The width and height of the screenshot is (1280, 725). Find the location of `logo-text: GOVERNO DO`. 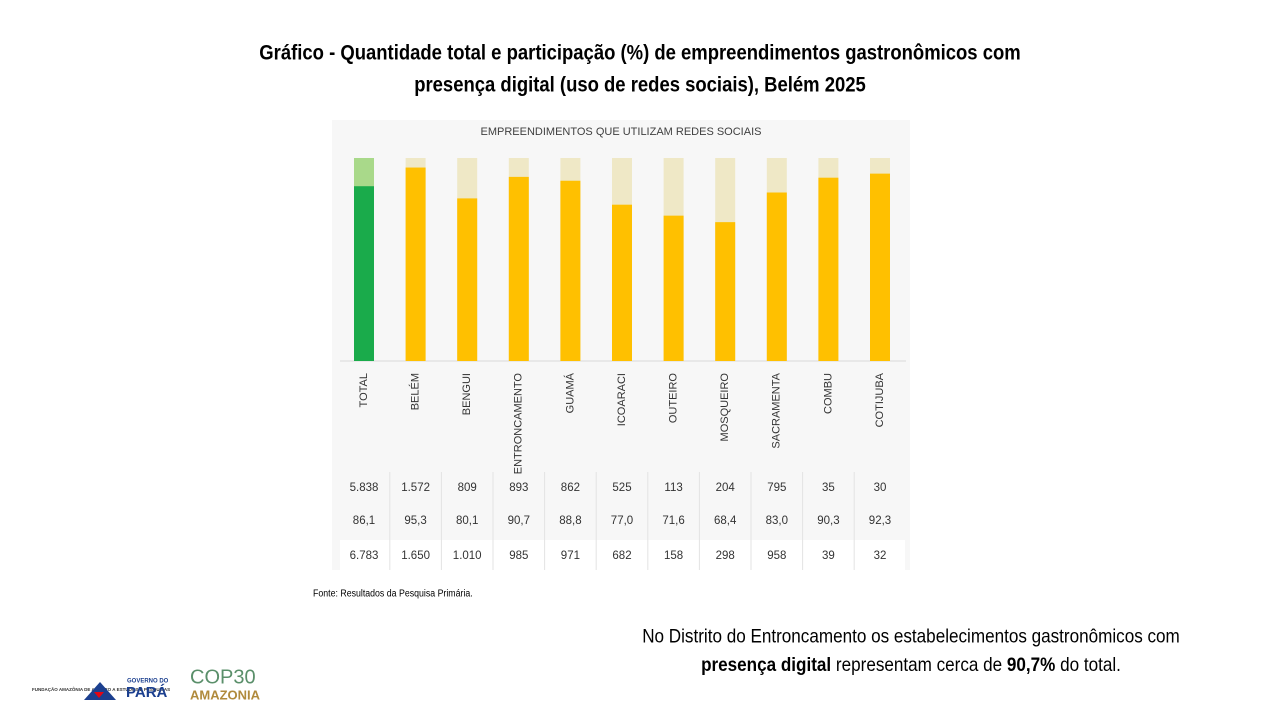

logo-text: GOVERNO DO is located at coordinates (148, 682).